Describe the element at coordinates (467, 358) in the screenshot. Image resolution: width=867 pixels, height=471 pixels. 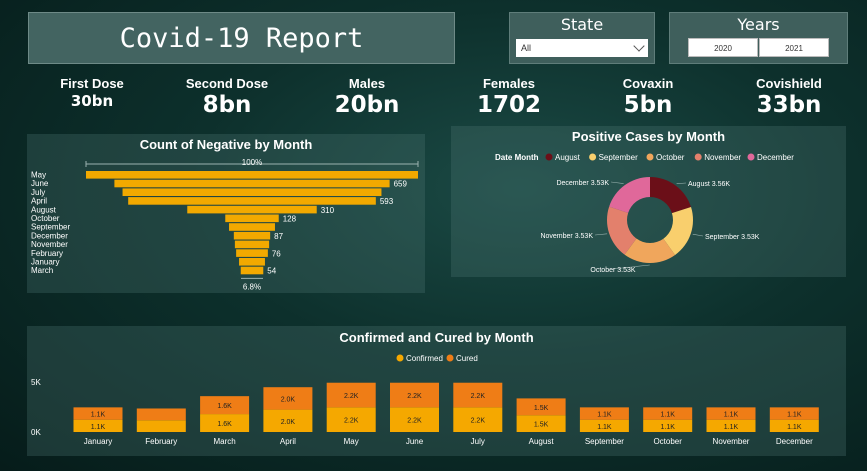
I see `legend-item: Cured` at that location.